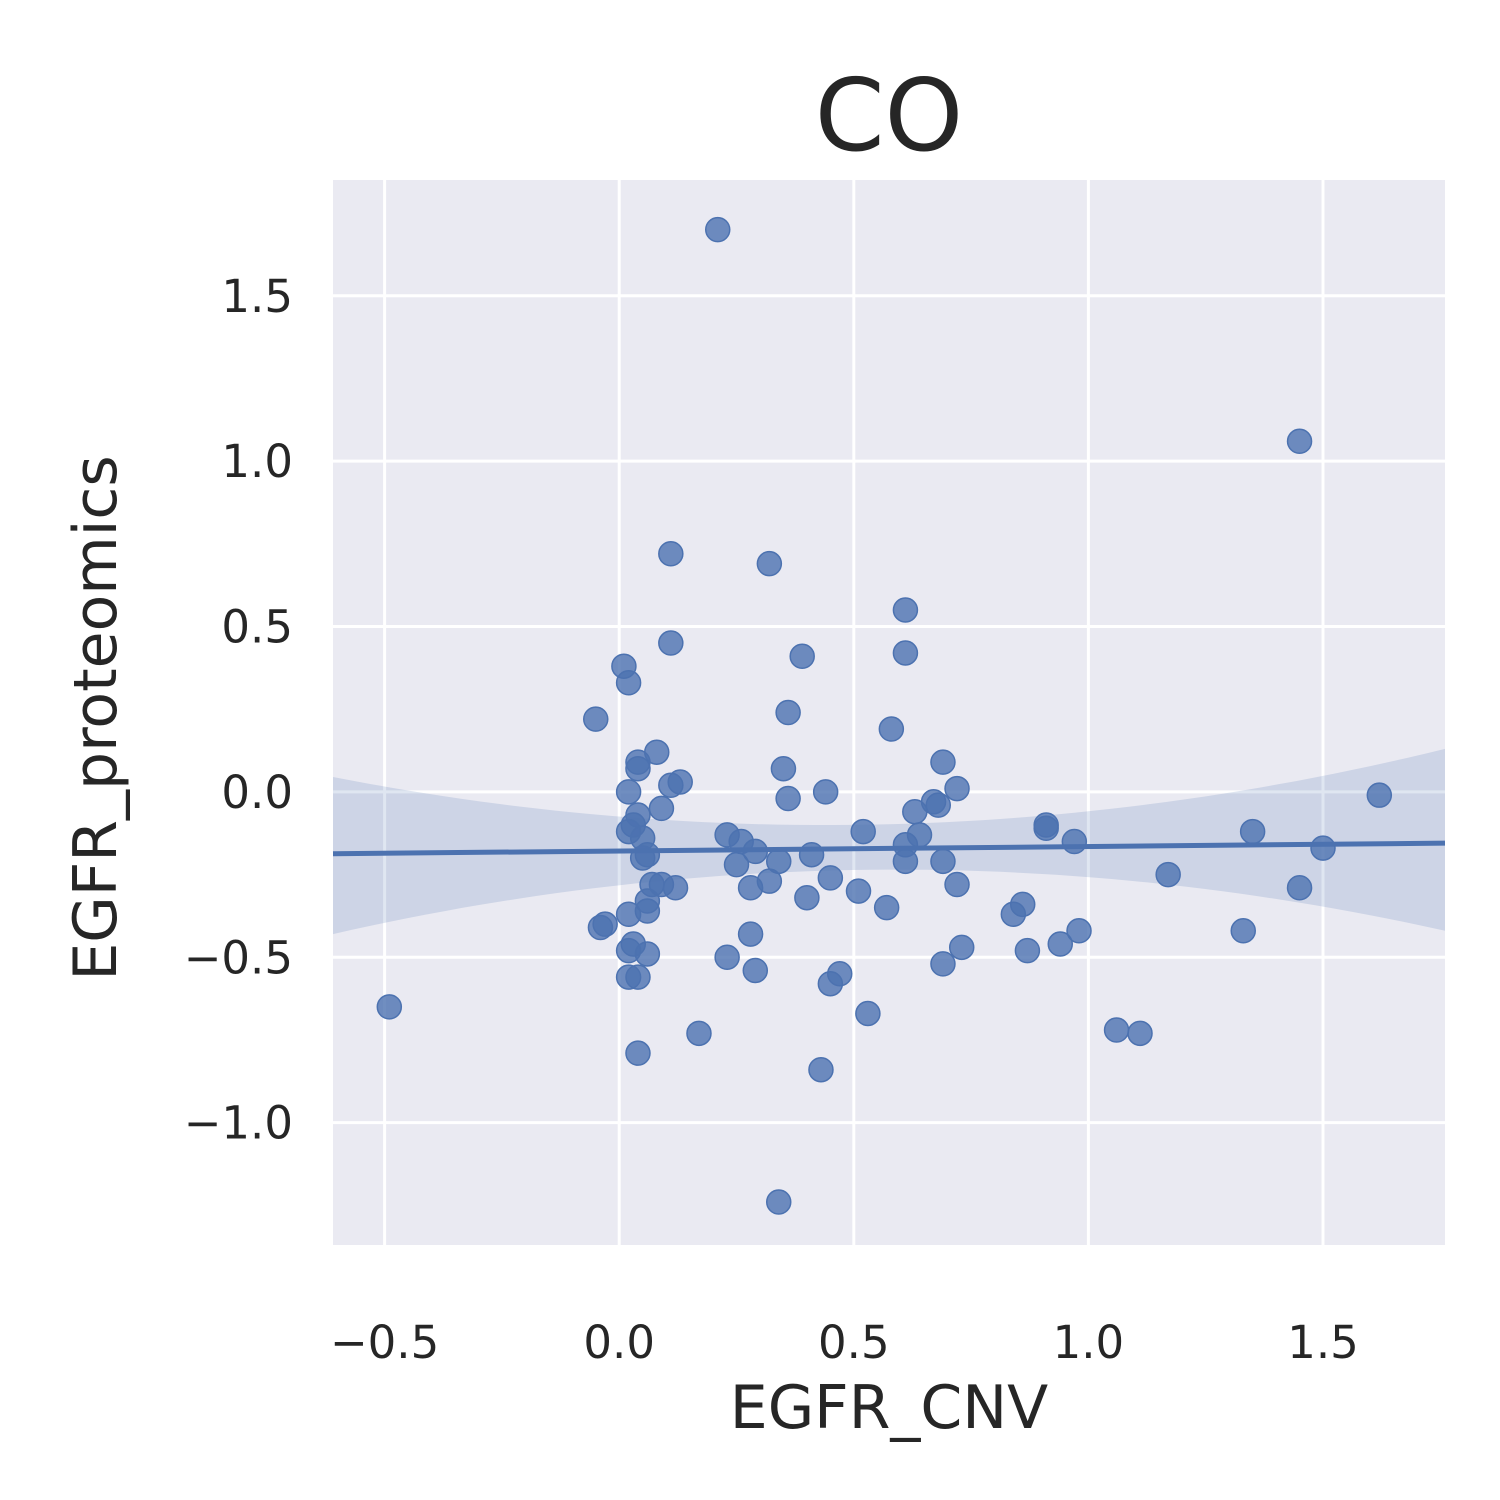  Describe the element at coordinates (384, 1342) in the screenshot. I see `x-tick-label: −0.5` at that location.